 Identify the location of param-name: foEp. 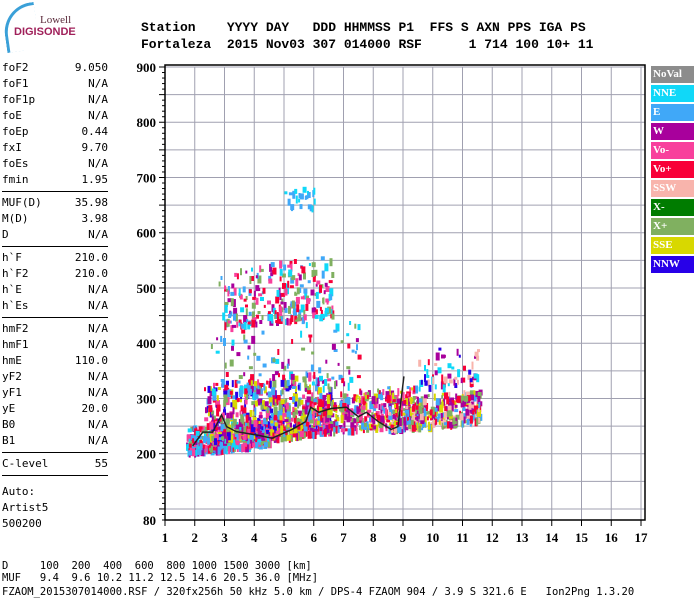
(15, 131).